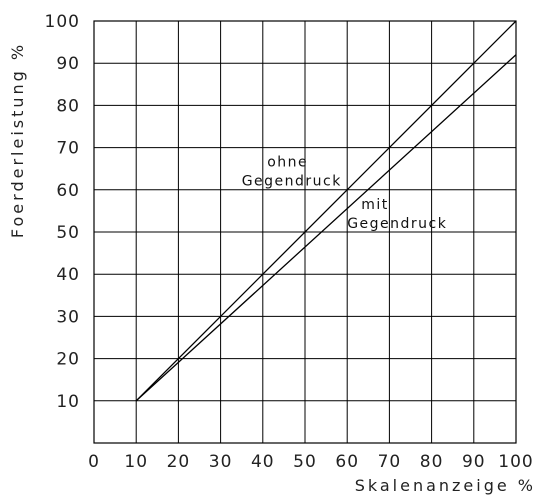 This screenshot has width=547, height=498. I want to click on y-tick-label: 80, so click(68, 106).